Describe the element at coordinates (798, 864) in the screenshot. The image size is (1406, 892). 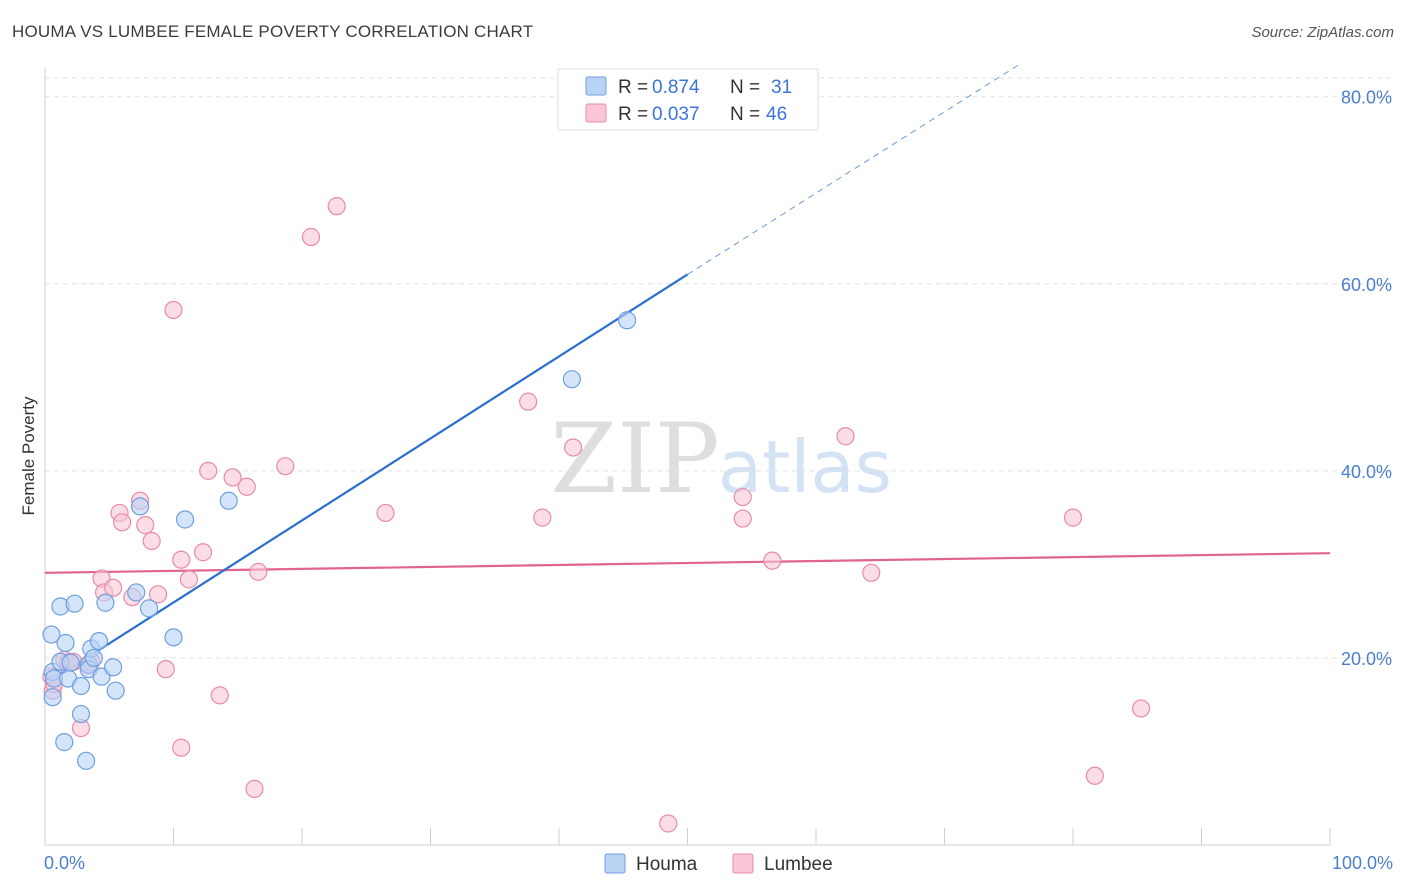
I see `bottom-legend-label-lumbee: Lumbee` at that location.